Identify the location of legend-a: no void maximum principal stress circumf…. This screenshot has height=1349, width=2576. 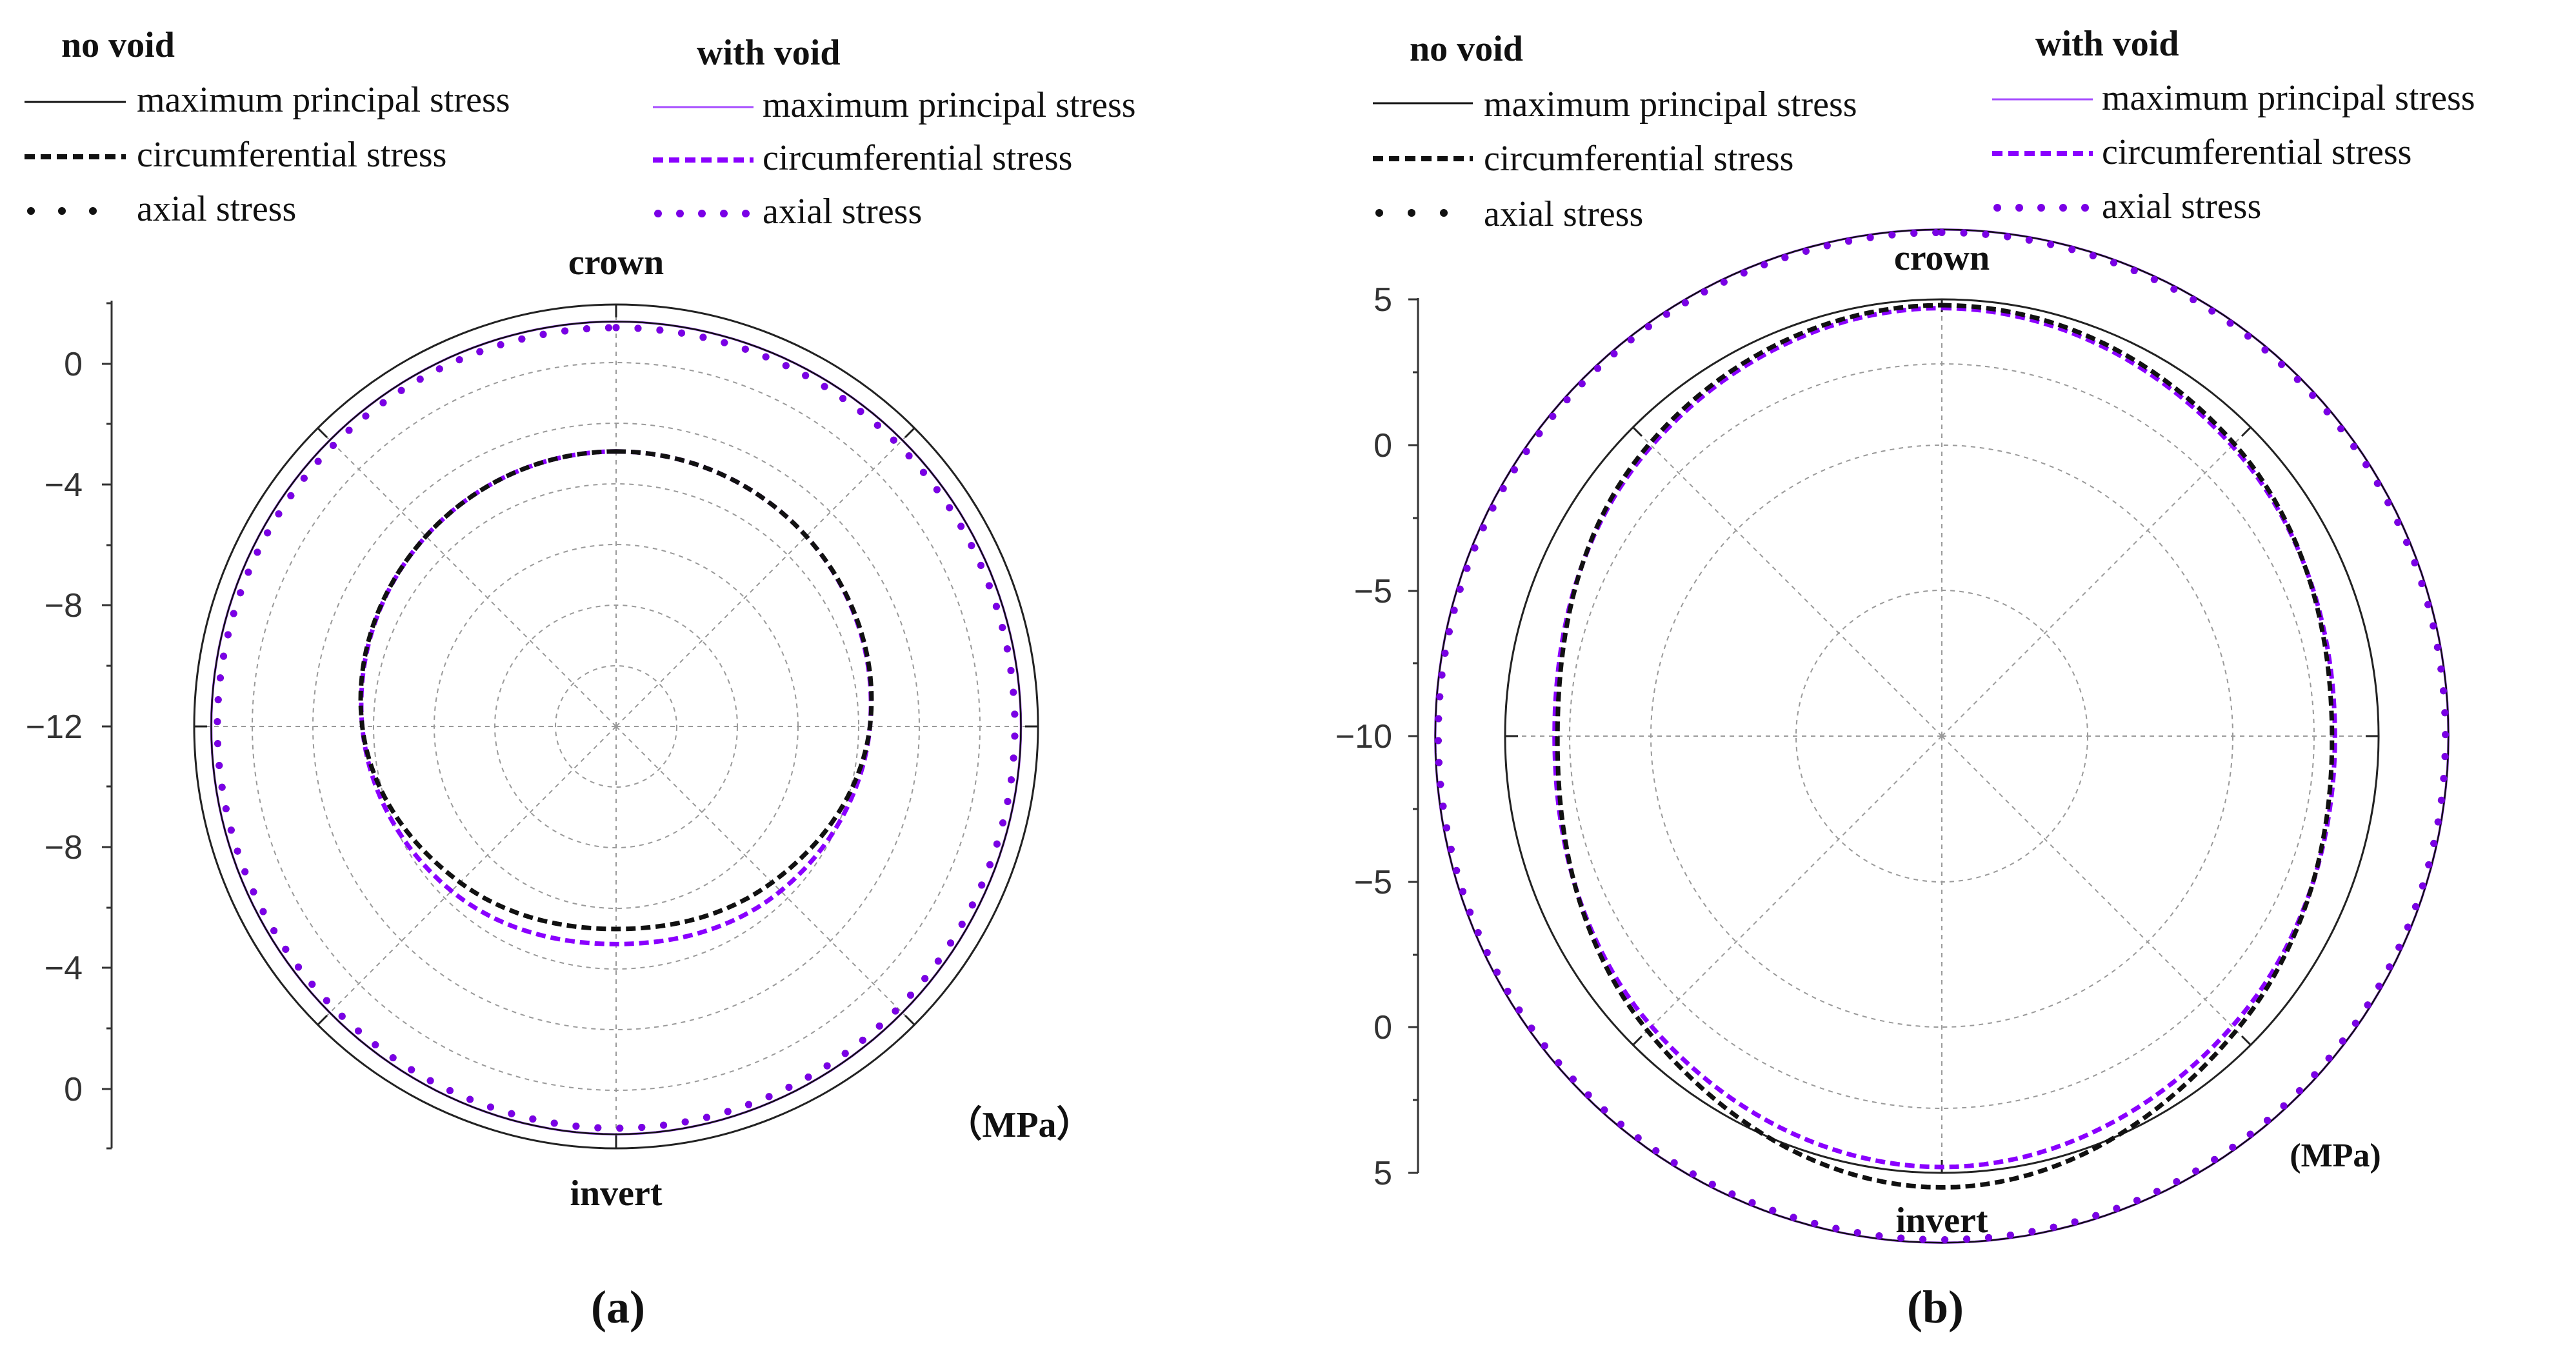
(580, 129).